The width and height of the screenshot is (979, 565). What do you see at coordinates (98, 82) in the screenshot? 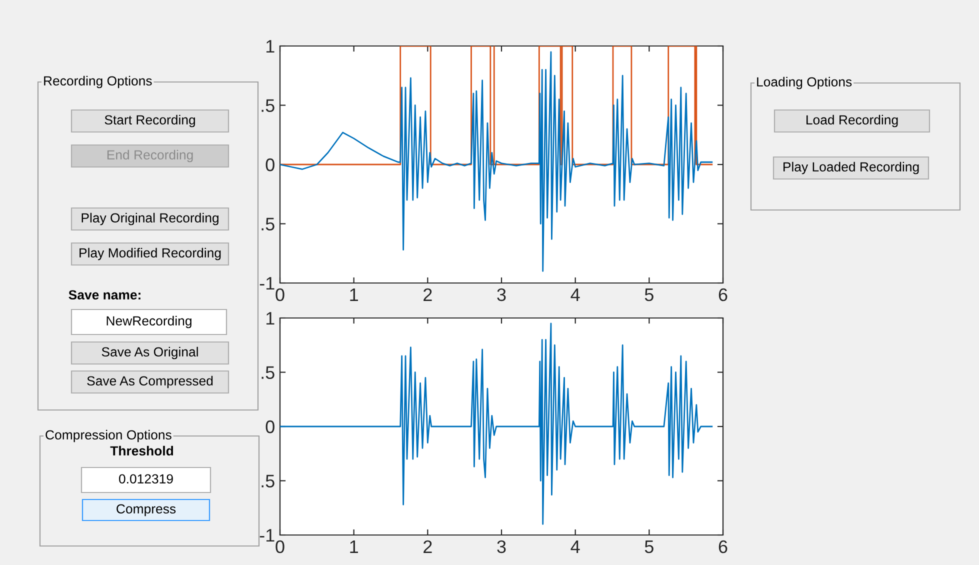
I see `text: Recording Options` at bounding box center [98, 82].